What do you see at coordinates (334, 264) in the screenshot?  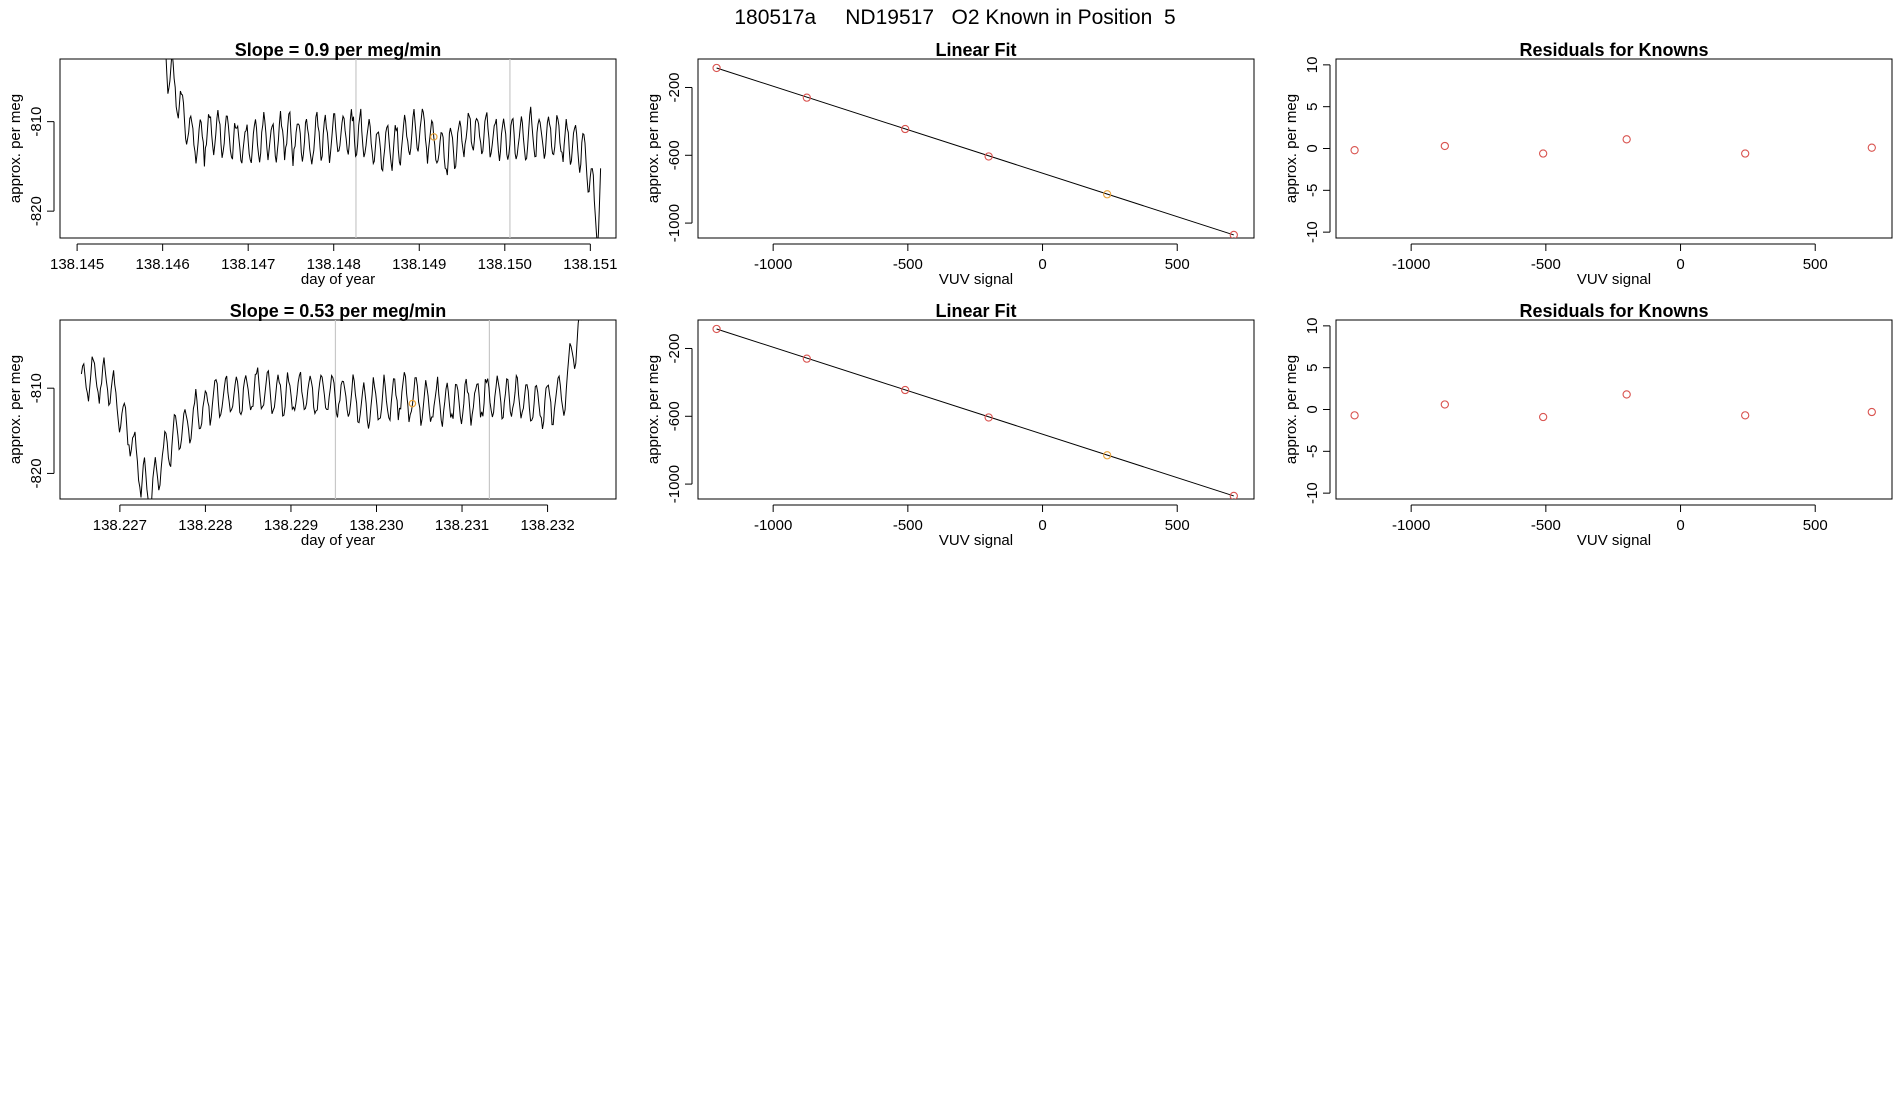 I see `x-tick-label: 138.148` at bounding box center [334, 264].